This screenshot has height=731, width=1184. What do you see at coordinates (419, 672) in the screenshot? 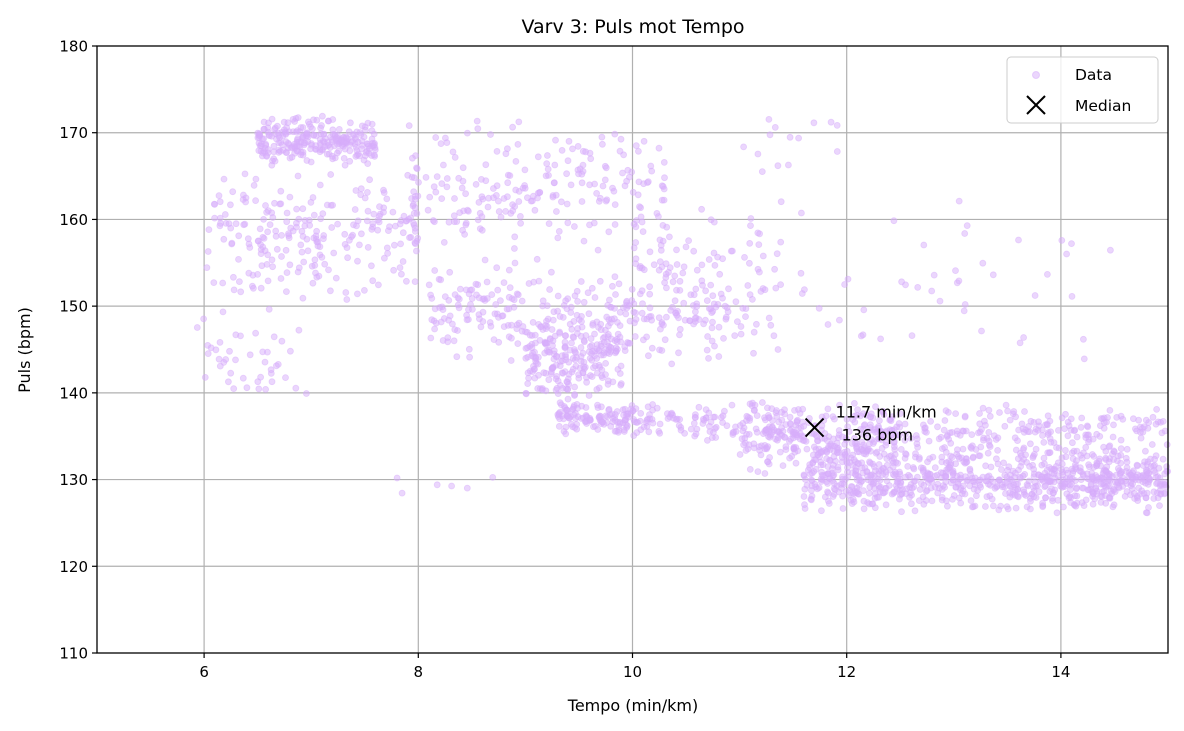
I see `x-tick-label: 8` at bounding box center [419, 672].